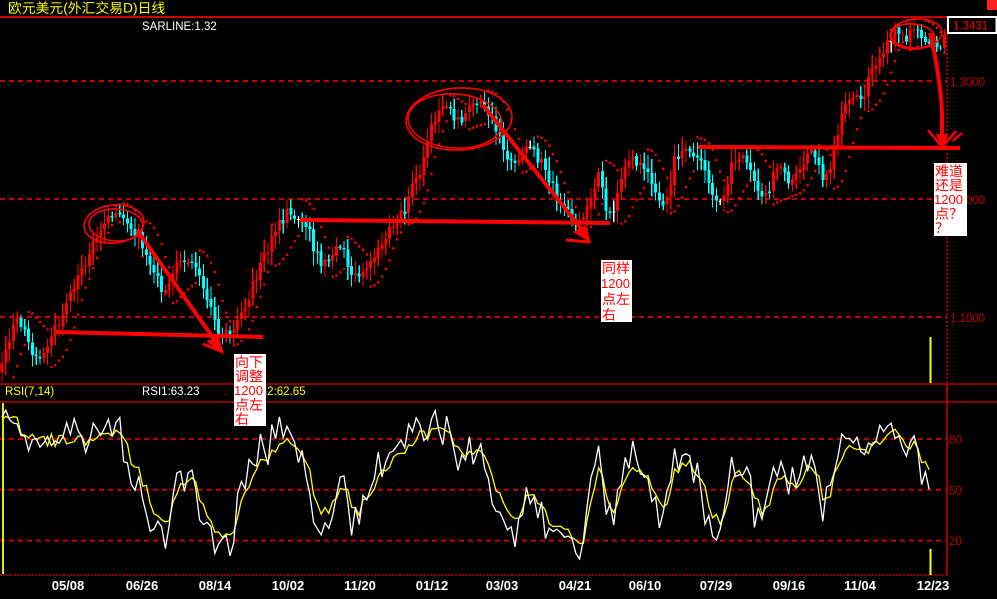  Describe the element at coordinates (130, 7) in the screenshot. I see `svg-text: D)` at that location.